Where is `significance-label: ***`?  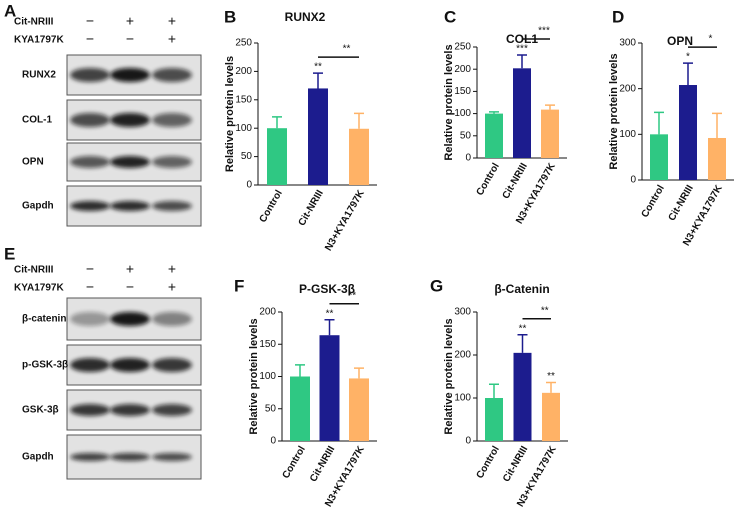
significance-label: *** is located at coordinates (522, 49).